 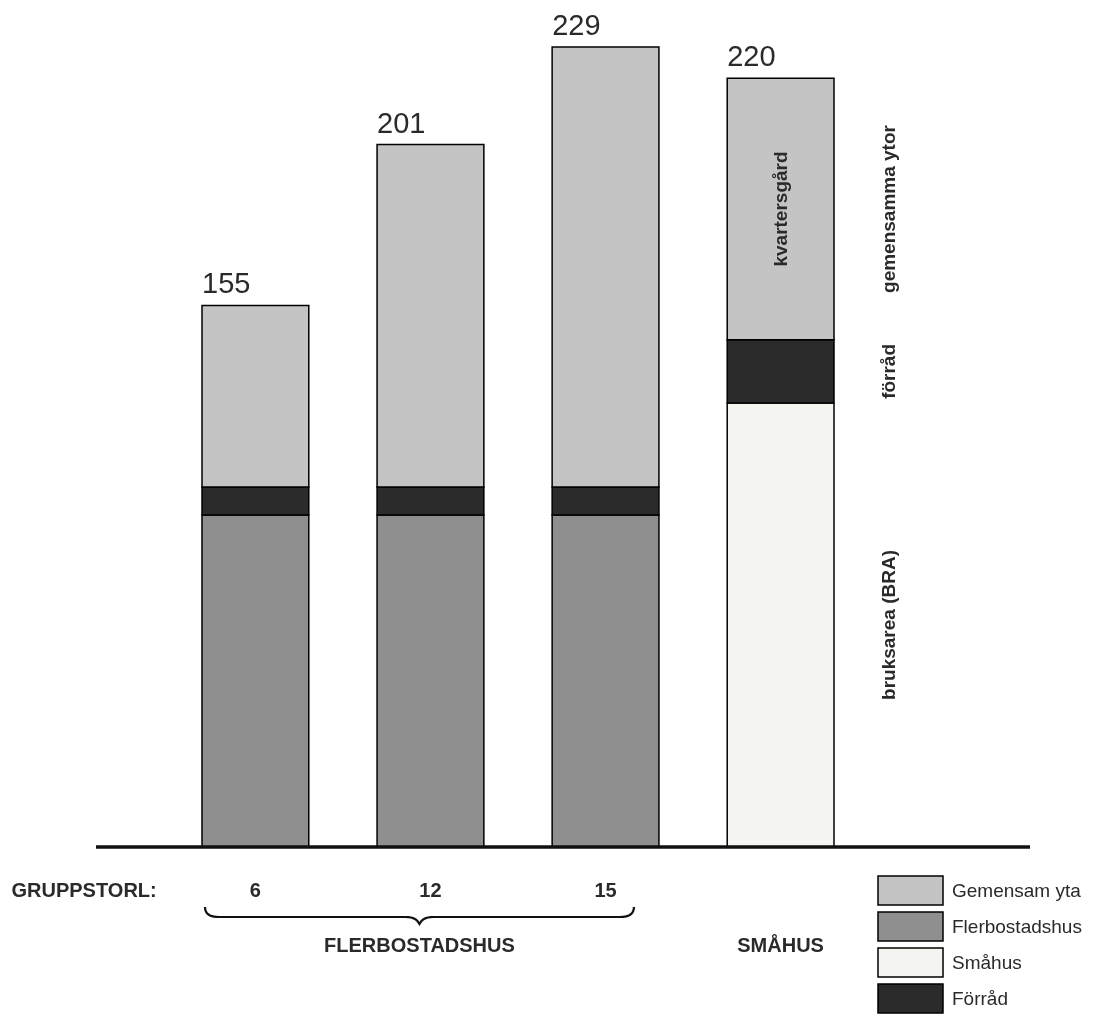 I want to click on annotation: 220, so click(x=751, y=56).